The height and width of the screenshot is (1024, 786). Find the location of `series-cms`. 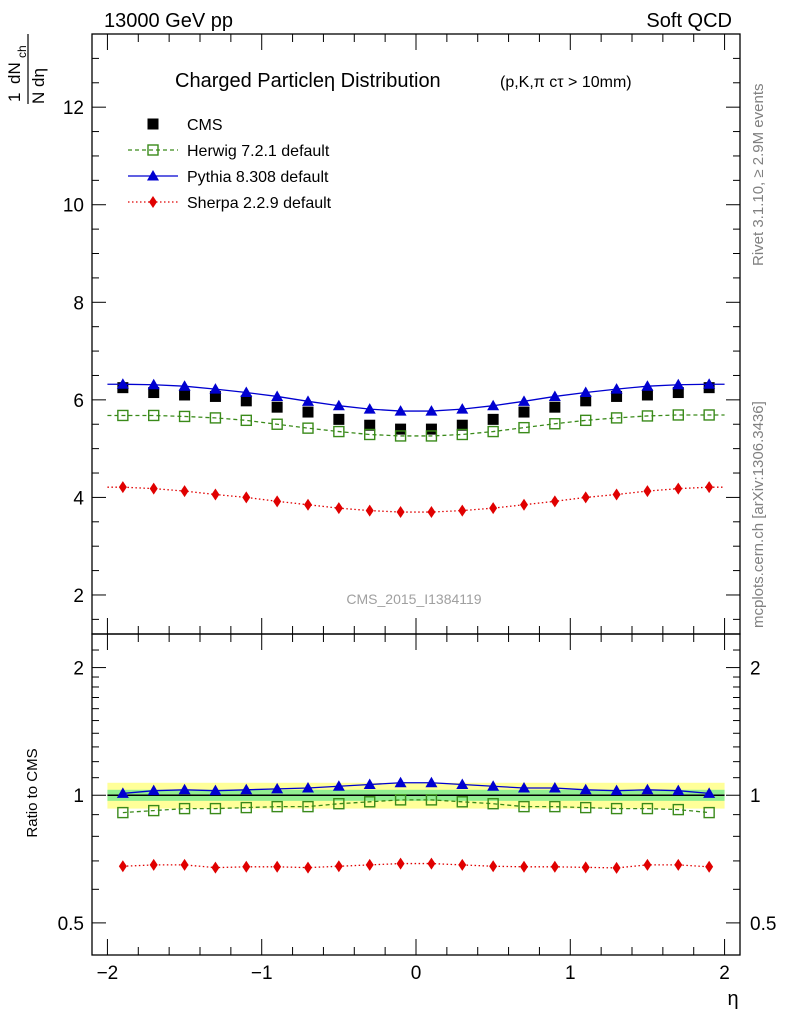

series-cms is located at coordinates (416, 408).